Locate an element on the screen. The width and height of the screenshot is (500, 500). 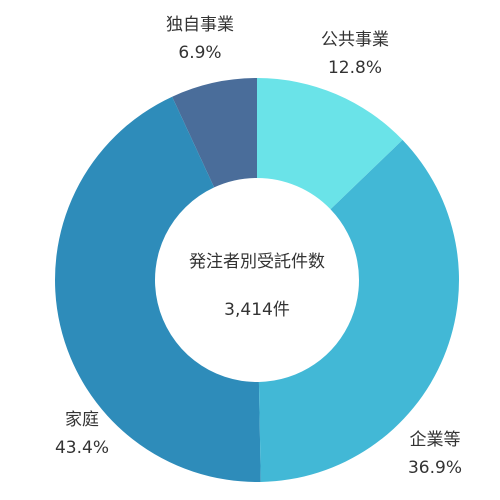
slice-value-label: 43.4% is located at coordinates (82, 448).